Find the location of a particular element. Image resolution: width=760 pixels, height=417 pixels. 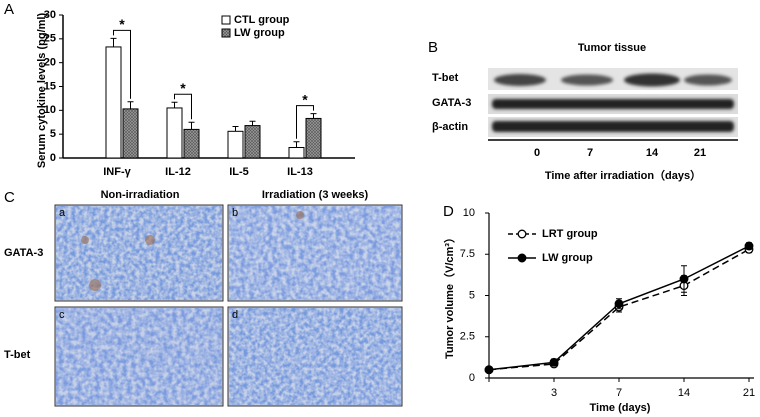

blot-lane-label: 7 is located at coordinates (590, 153).